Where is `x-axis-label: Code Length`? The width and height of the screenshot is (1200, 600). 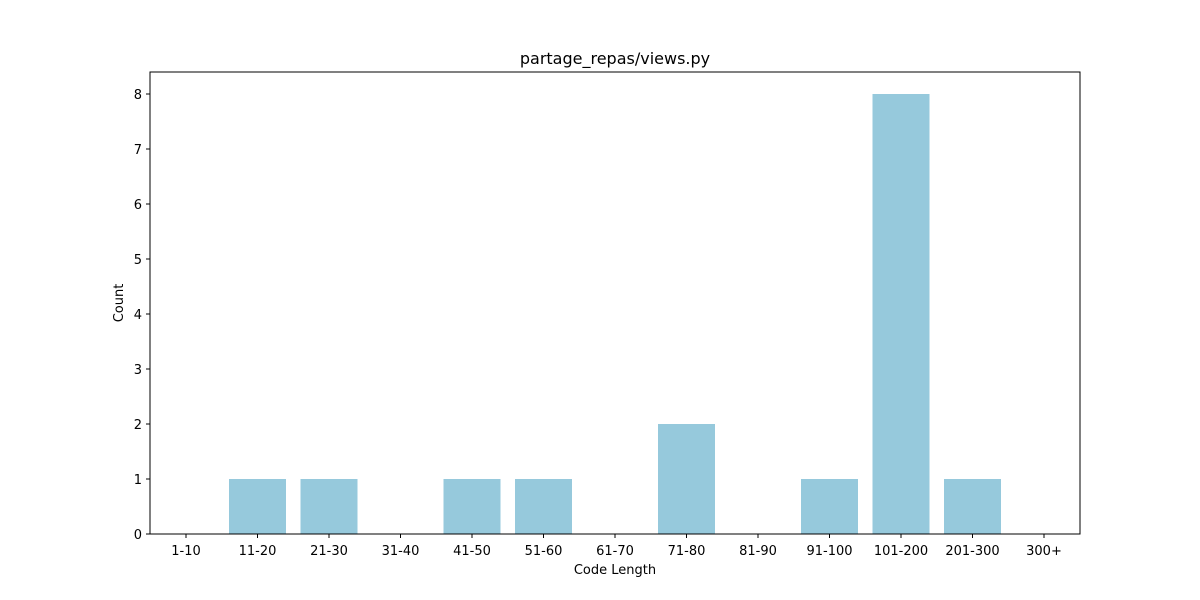 x-axis-label: Code Length is located at coordinates (615, 570).